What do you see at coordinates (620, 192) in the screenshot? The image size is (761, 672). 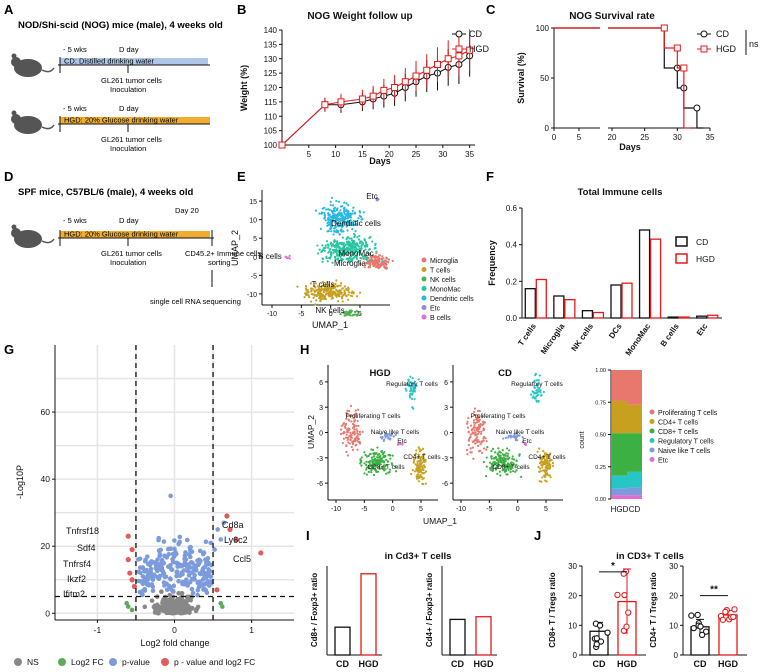 I see `chart-f-title: Total Immune cells` at bounding box center [620, 192].